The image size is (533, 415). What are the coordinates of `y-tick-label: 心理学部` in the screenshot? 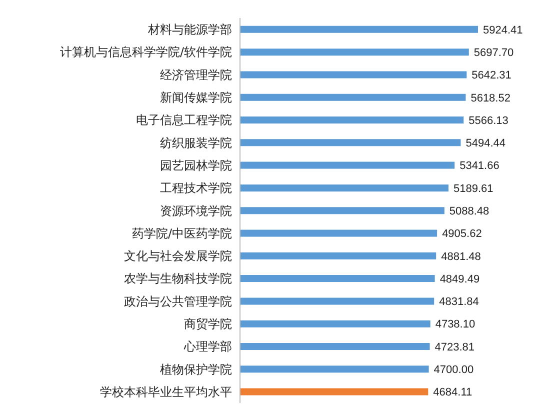 It's located at (207, 347).